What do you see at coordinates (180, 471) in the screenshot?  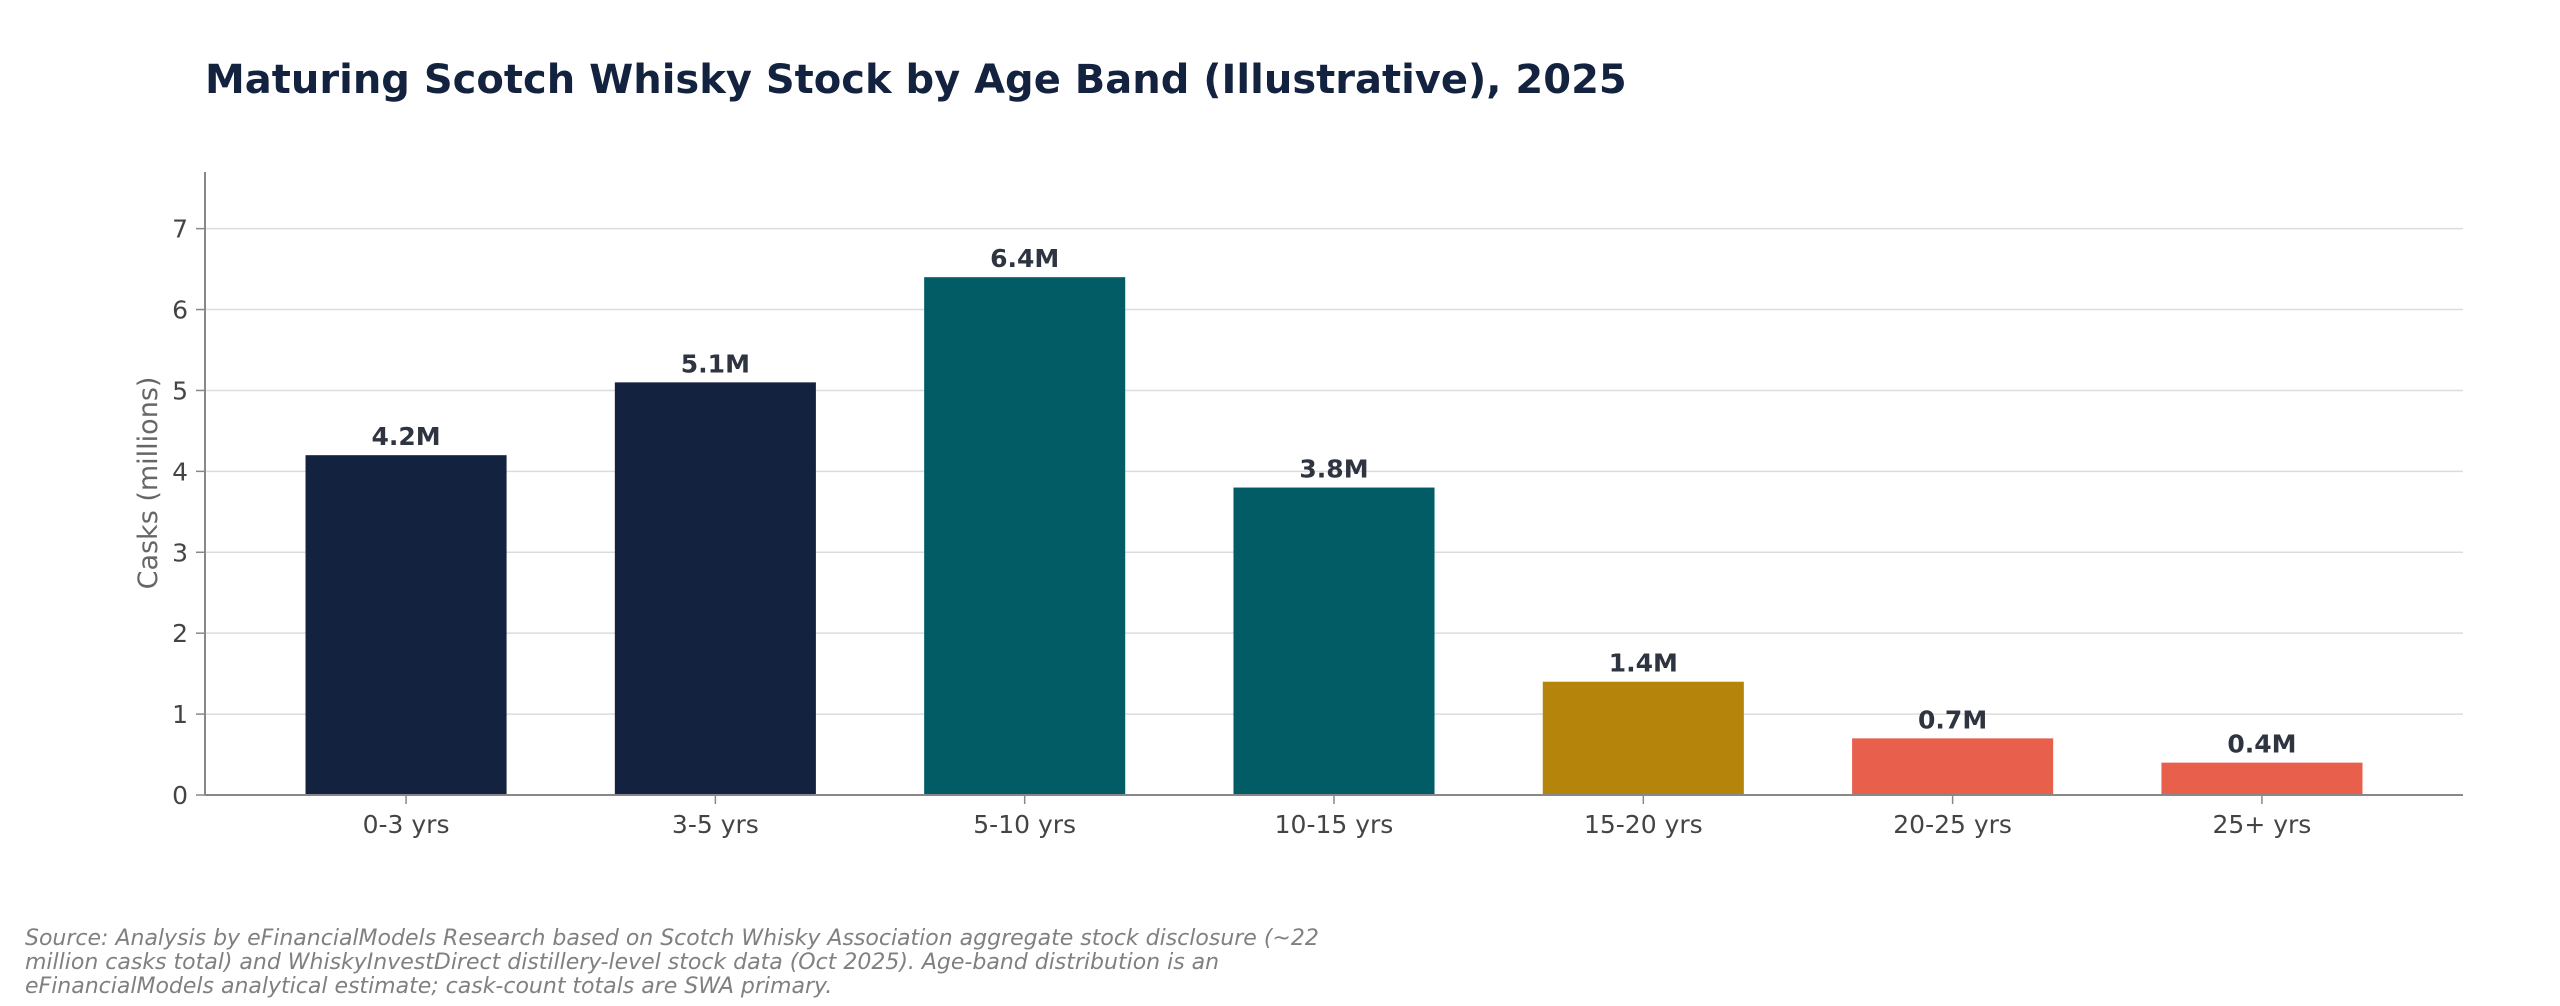 I see `y-tick-label: 4` at bounding box center [180, 471].